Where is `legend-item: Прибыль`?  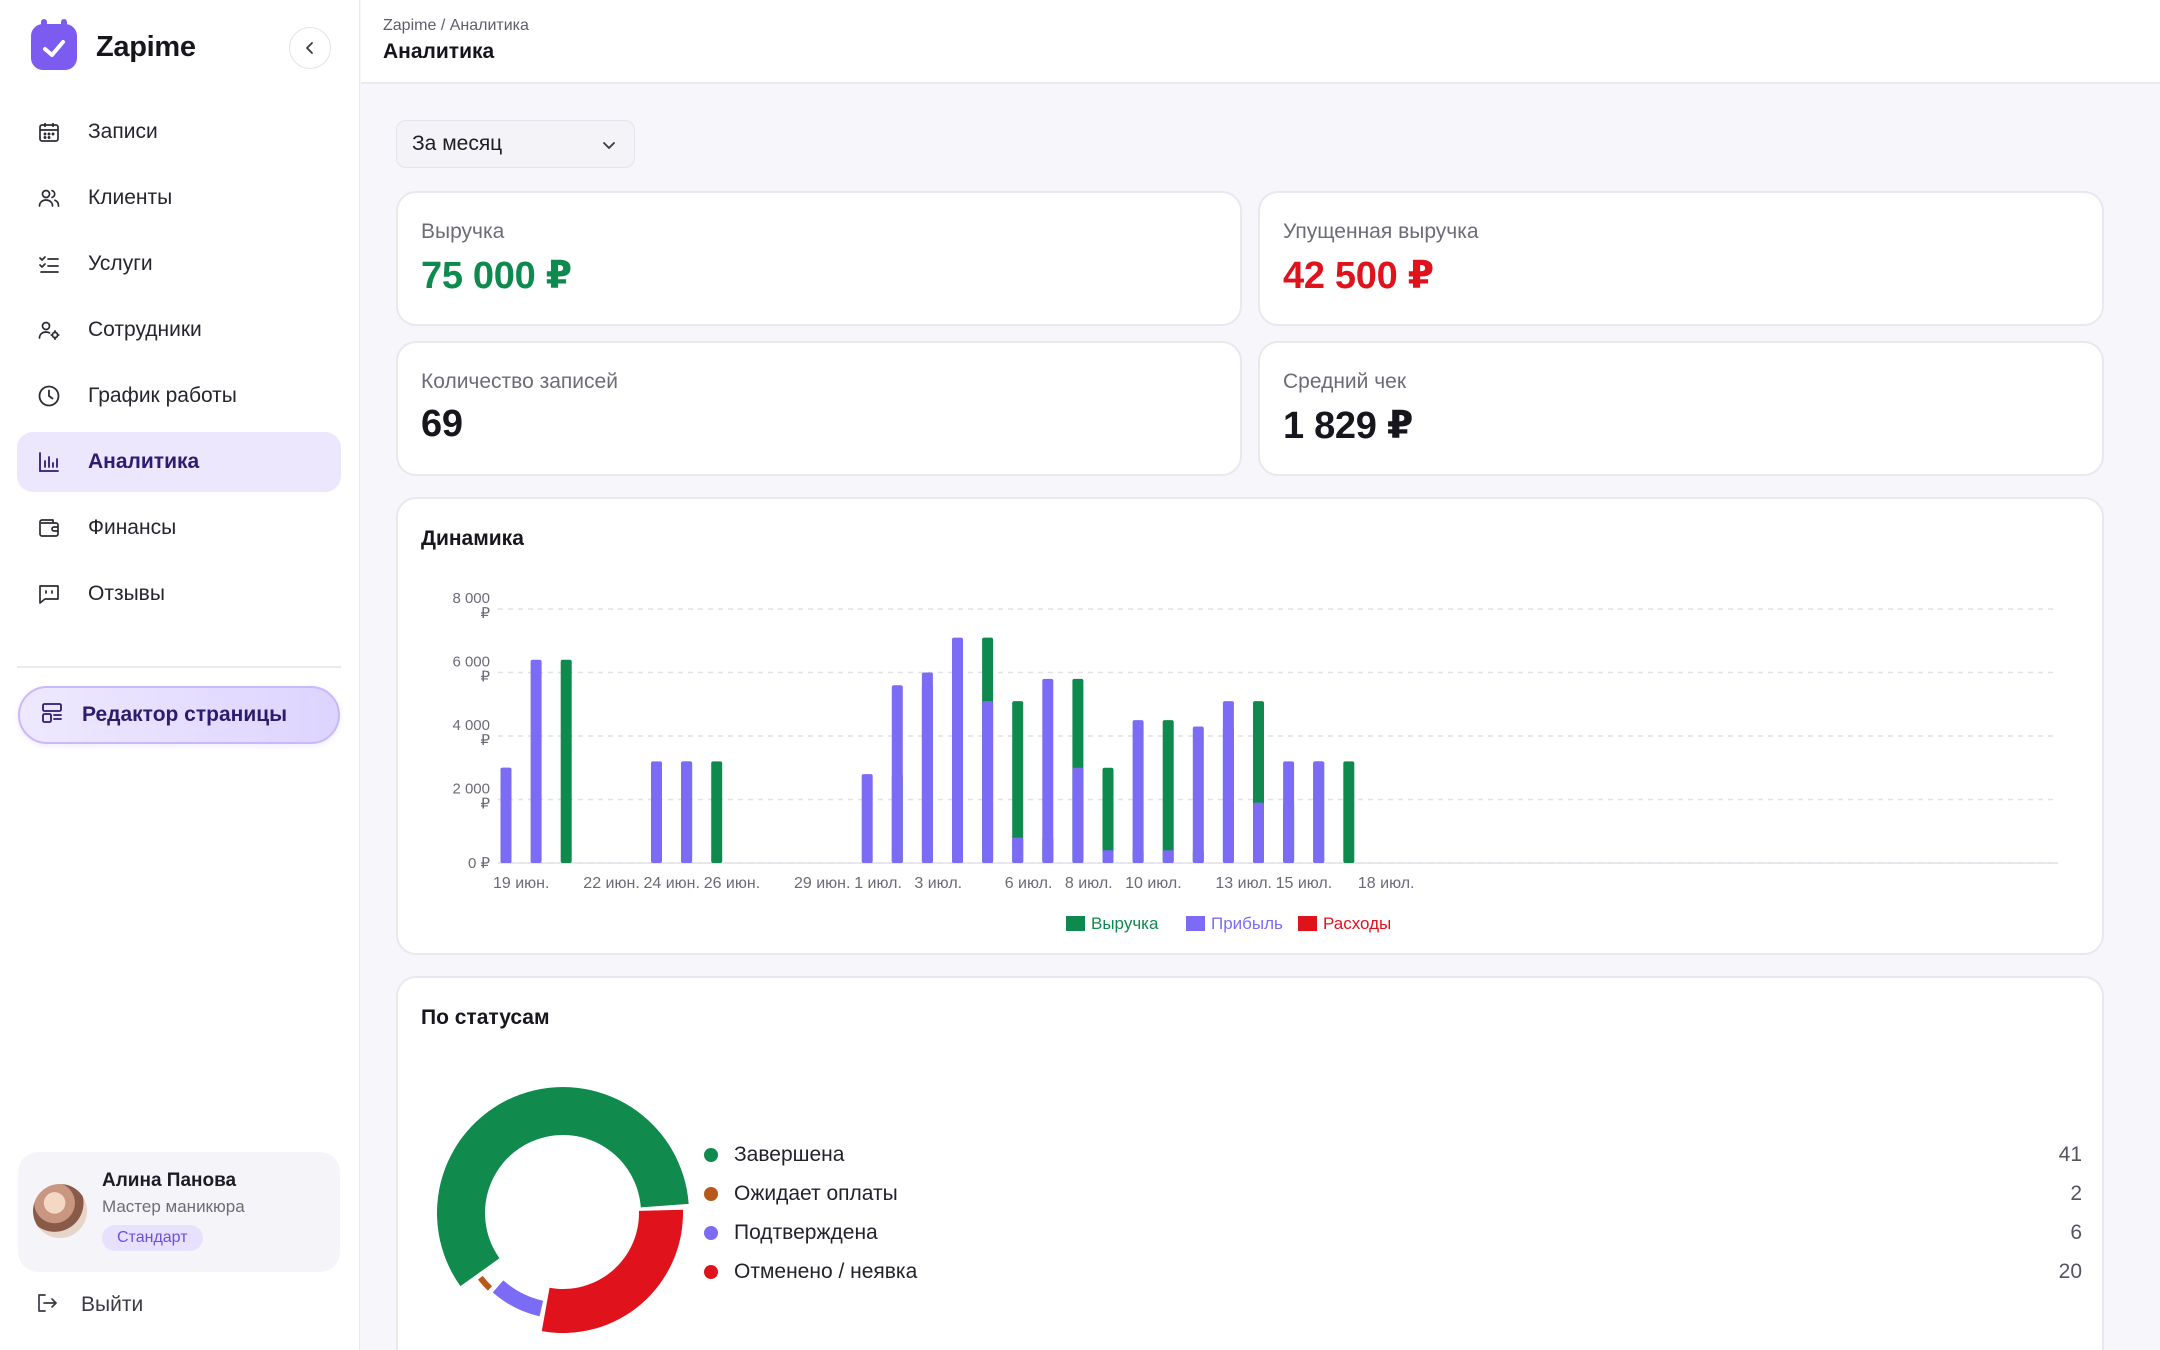
legend-item: Прибыль is located at coordinates (1234, 923).